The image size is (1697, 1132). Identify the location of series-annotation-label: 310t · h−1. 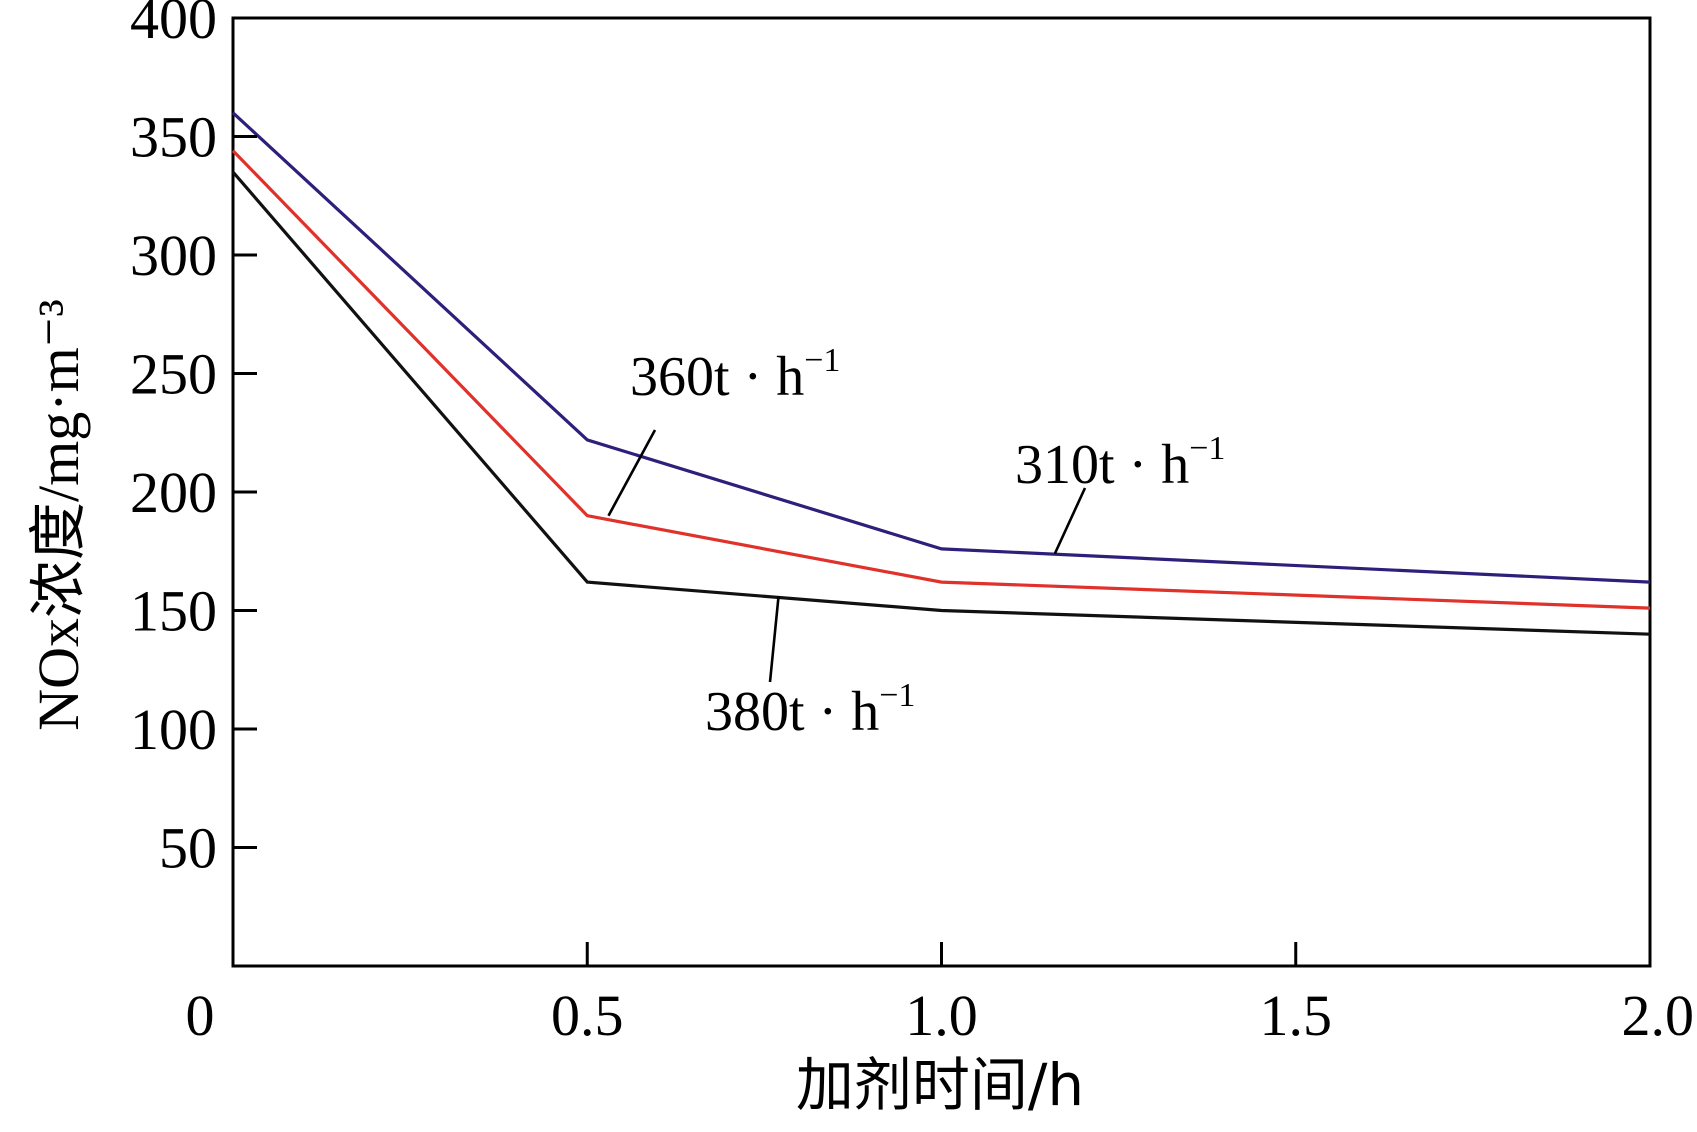
(1120, 463).